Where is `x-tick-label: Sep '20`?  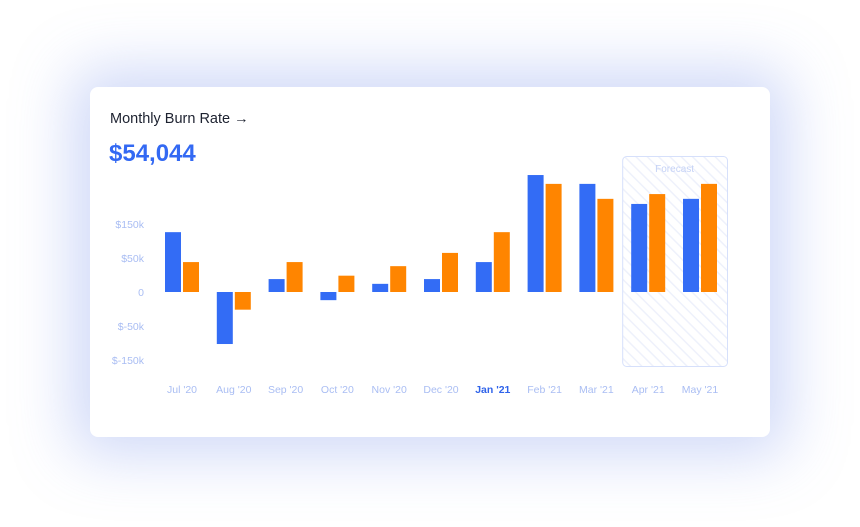
x-tick-label: Sep '20 is located at coordinates (285, 390).